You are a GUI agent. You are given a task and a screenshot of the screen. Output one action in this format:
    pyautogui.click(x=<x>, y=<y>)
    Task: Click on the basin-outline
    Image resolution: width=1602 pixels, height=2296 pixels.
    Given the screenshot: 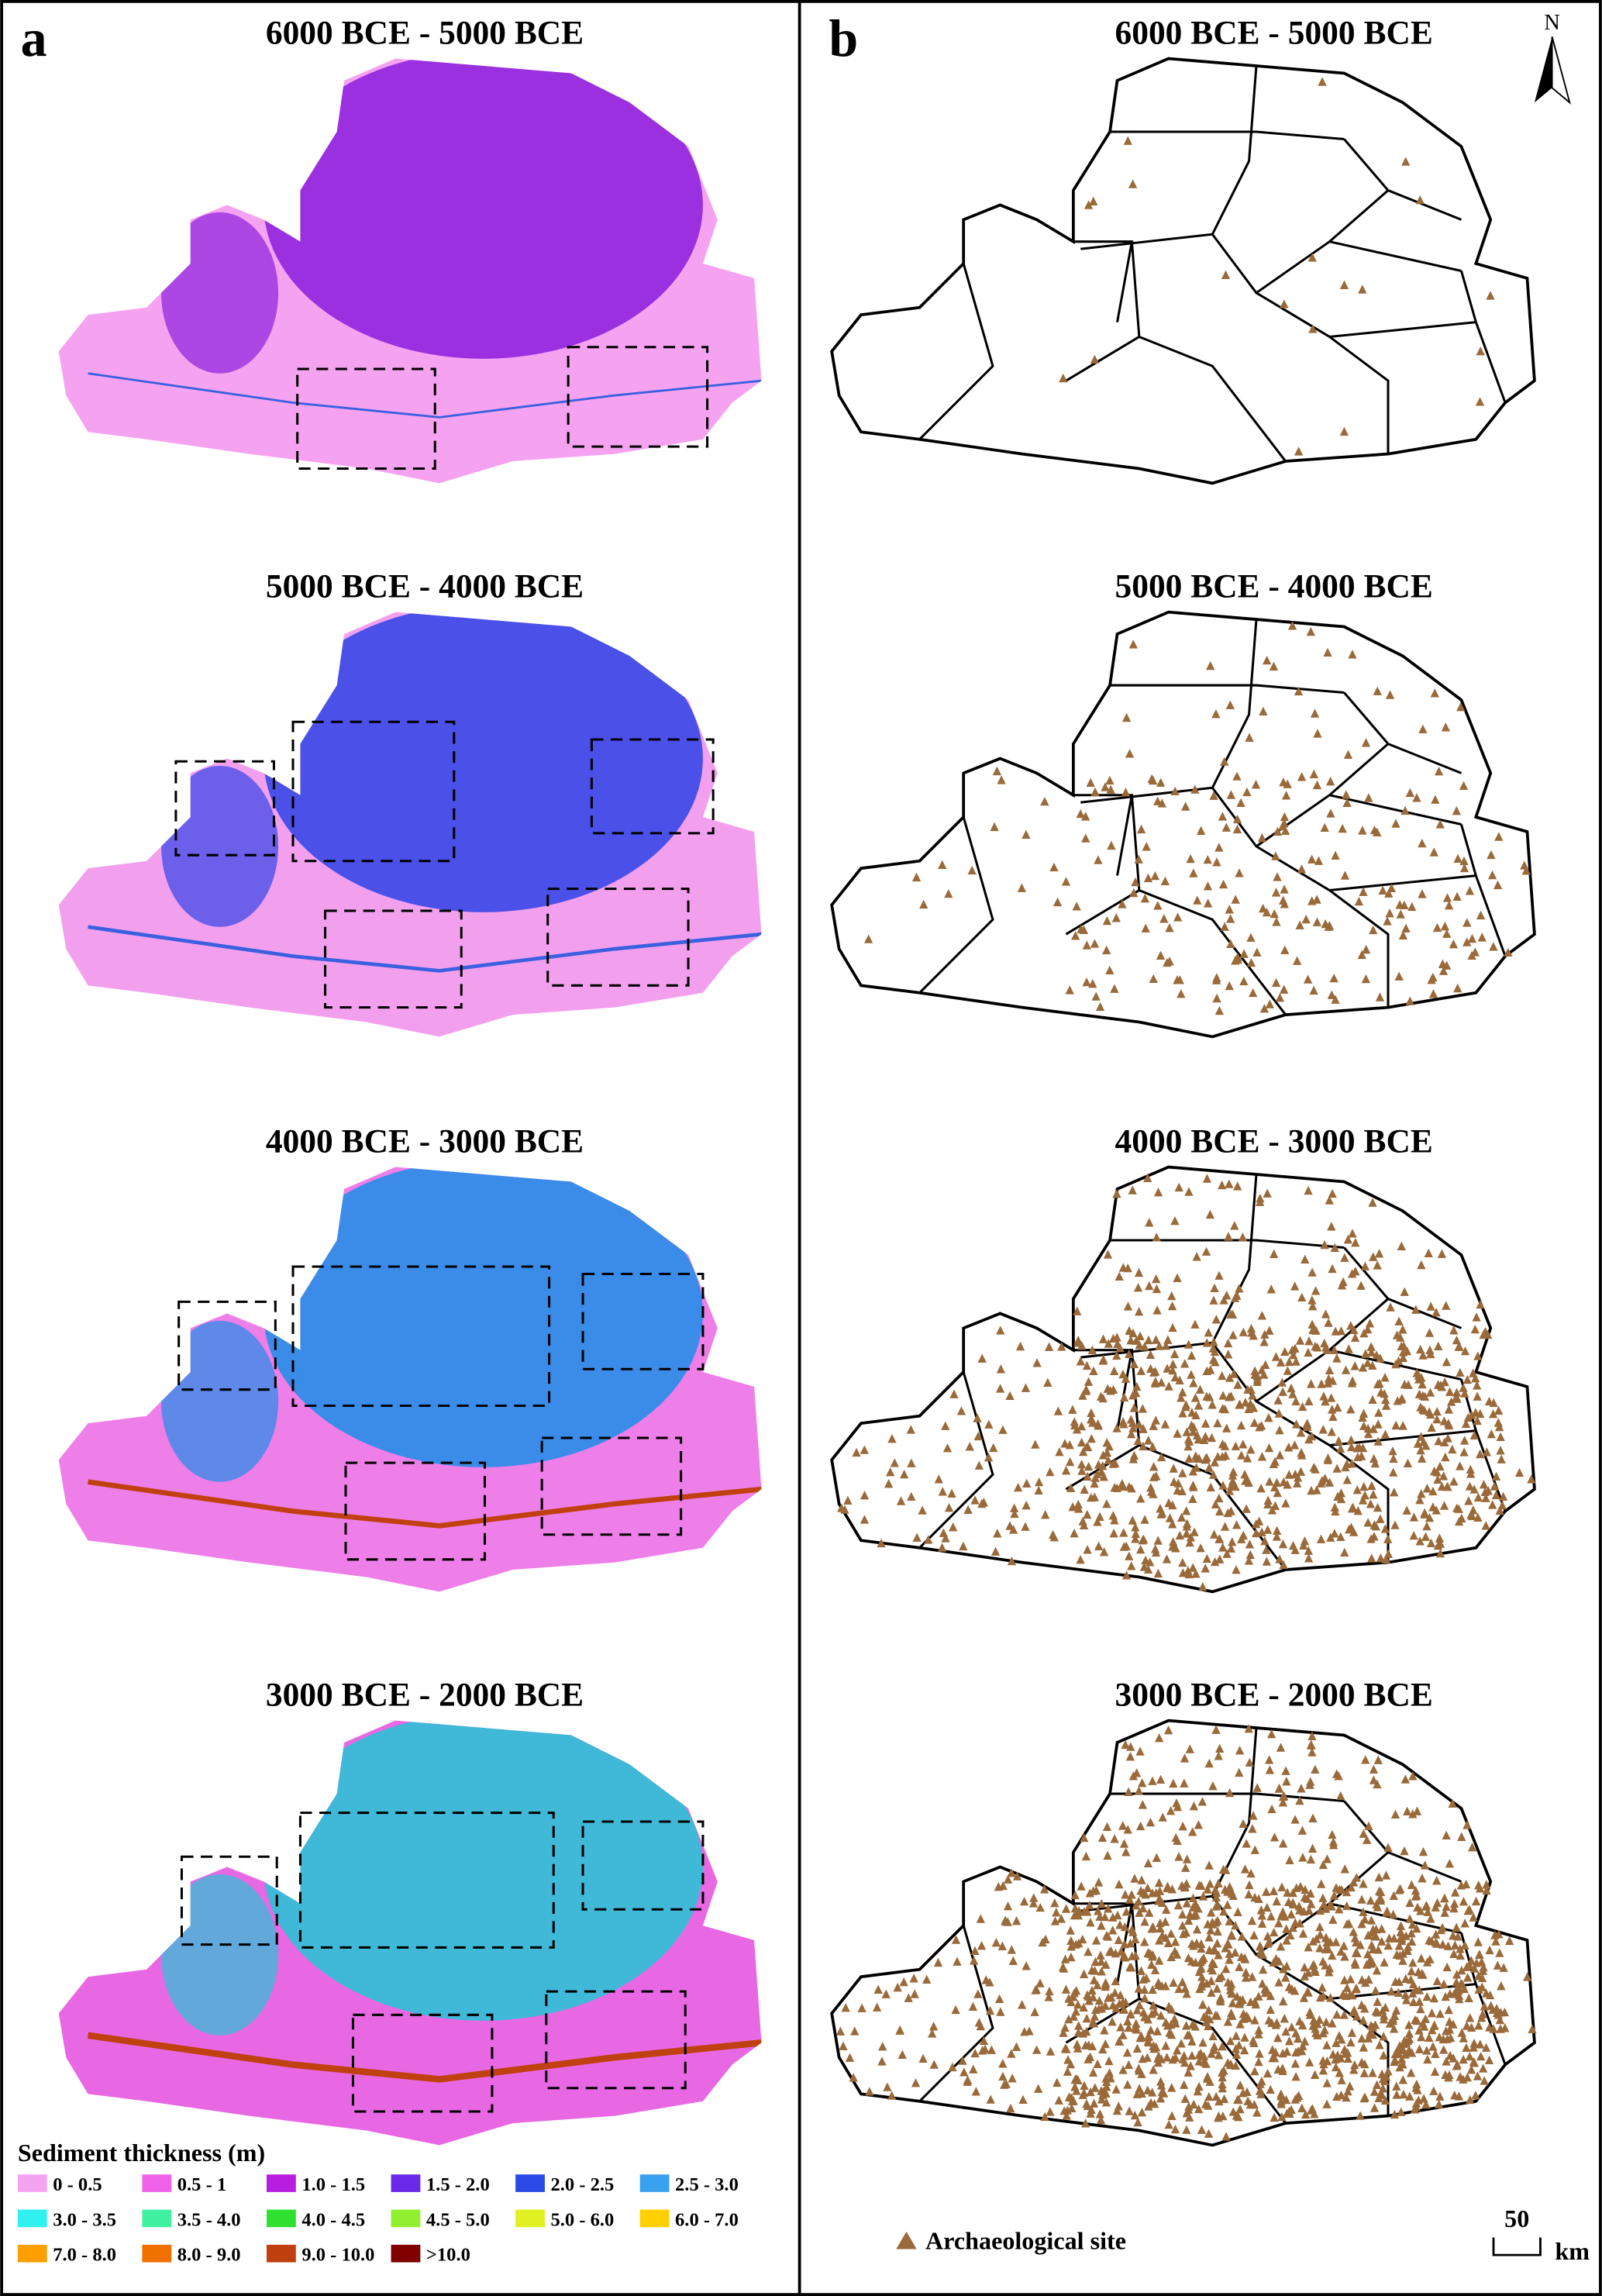 What is the action you would take?
    pyautogui.click(x=1183, y=824)
    